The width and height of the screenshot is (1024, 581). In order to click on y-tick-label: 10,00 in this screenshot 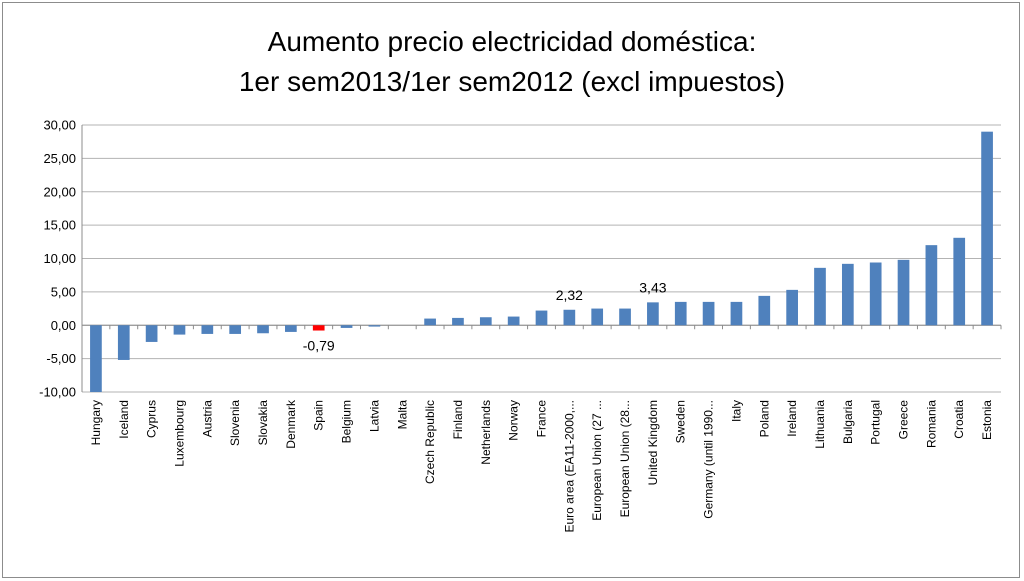, I will do `click(59, 258)`.